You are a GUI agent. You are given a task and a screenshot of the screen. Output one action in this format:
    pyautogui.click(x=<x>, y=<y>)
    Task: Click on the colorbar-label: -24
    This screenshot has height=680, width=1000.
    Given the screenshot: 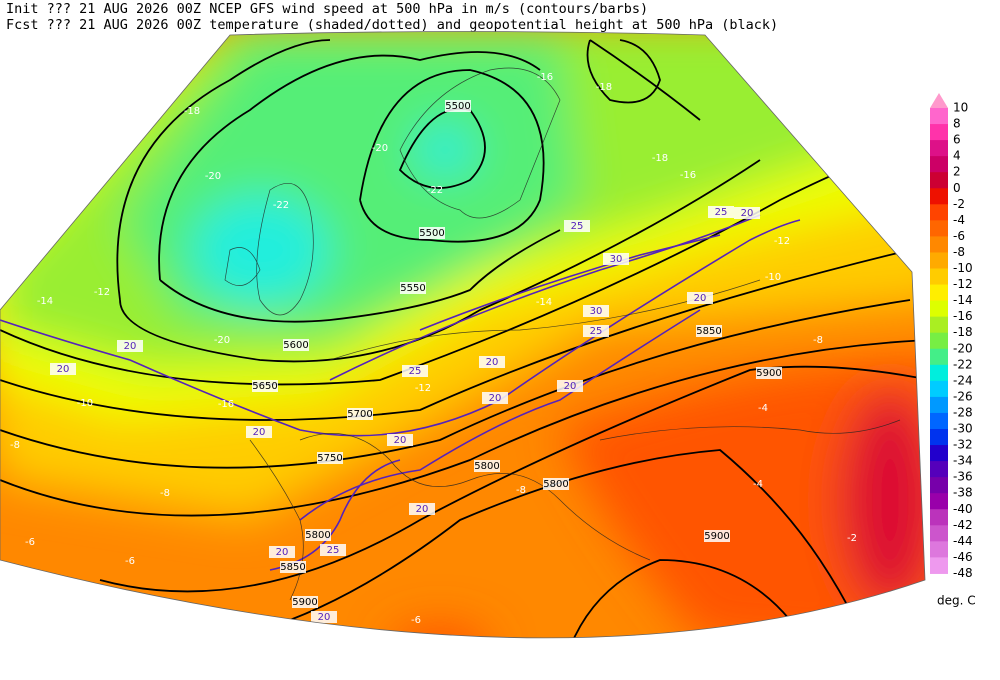 What is the action you would take?
    pyautogui.click(x=963, y=380)
    